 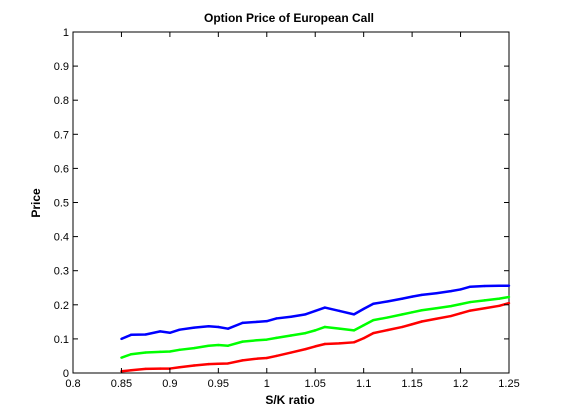 What do you see at coordinates (66, 374) in the screenshot?
I see `y-tick-label: 0` at bounding box center [66, 374].